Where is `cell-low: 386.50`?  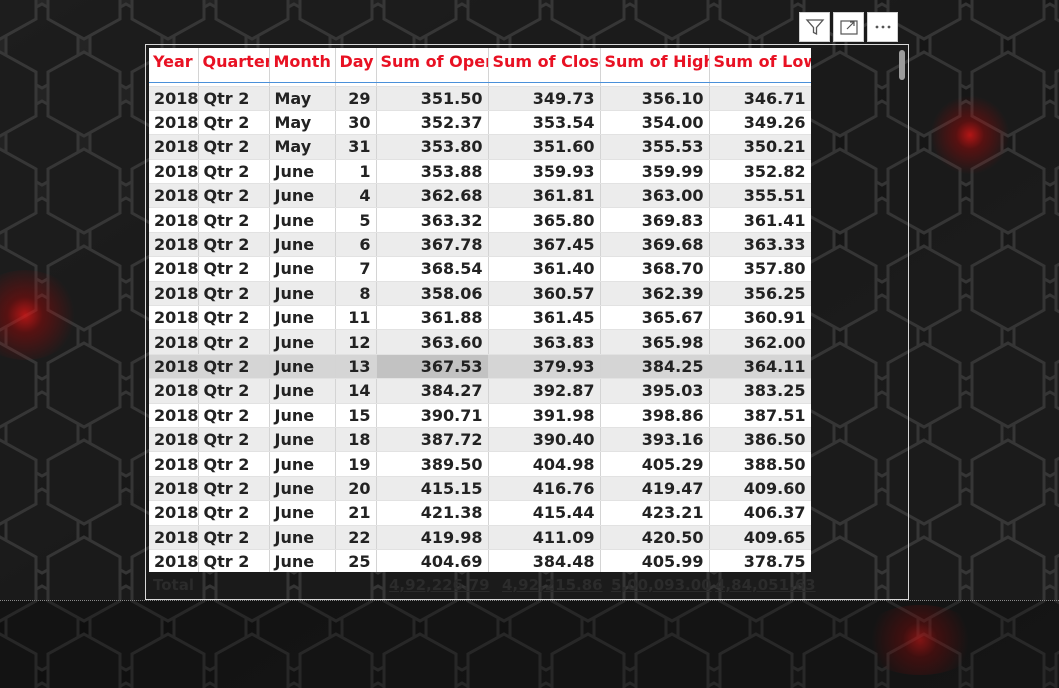
cell-low: 386.50 is located at coordinates (760, 440).